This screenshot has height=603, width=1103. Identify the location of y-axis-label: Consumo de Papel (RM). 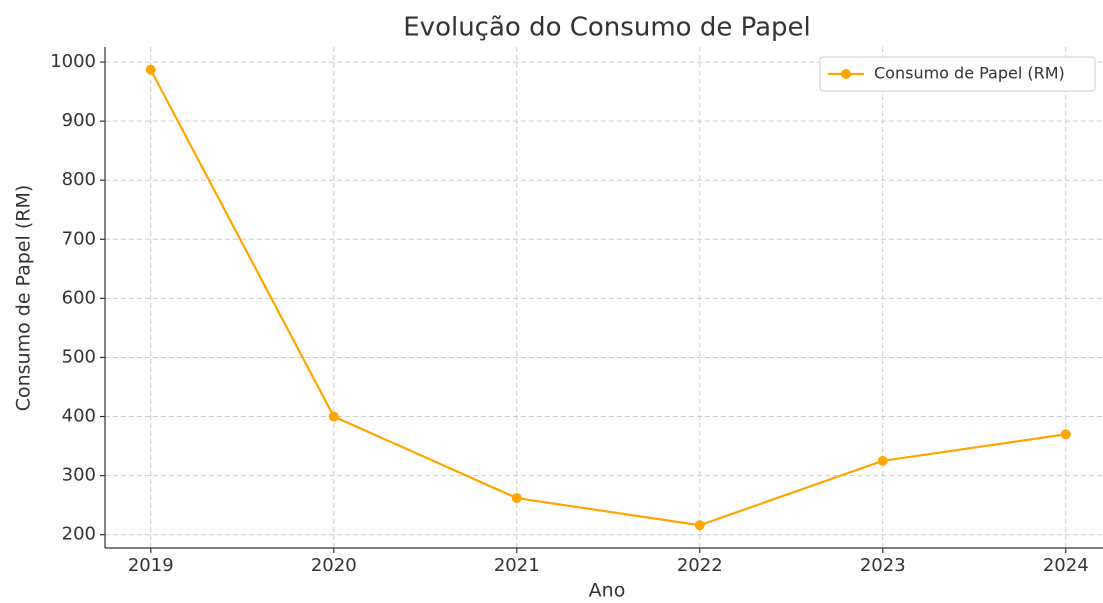
(24, 298).